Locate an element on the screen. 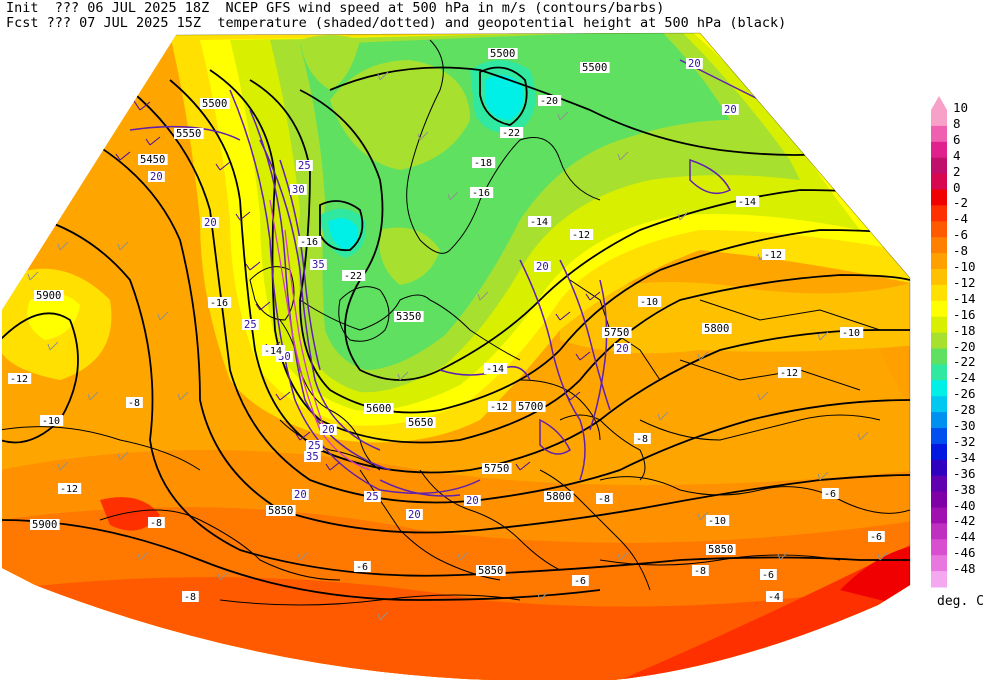 The height and width of the screenshot is (680, 1000). colorbar-label: -46 is located at coordinates (964, 553).